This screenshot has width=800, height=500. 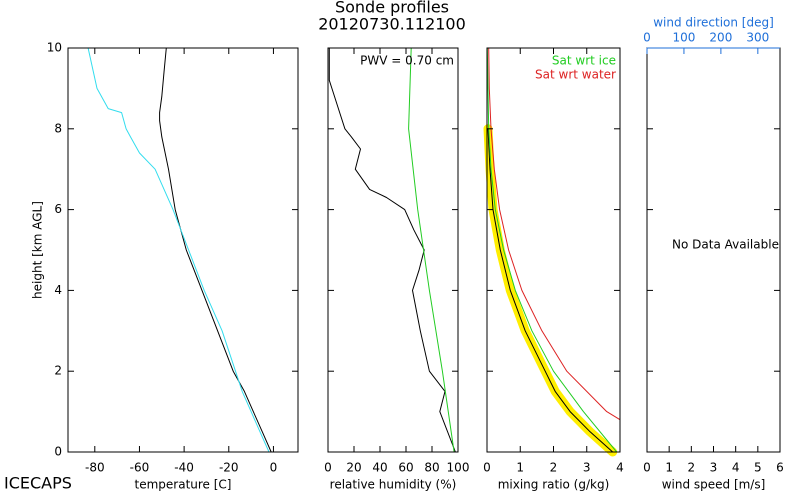 I want to click on x2-tick-label: 200, so click(x=720, y=38).